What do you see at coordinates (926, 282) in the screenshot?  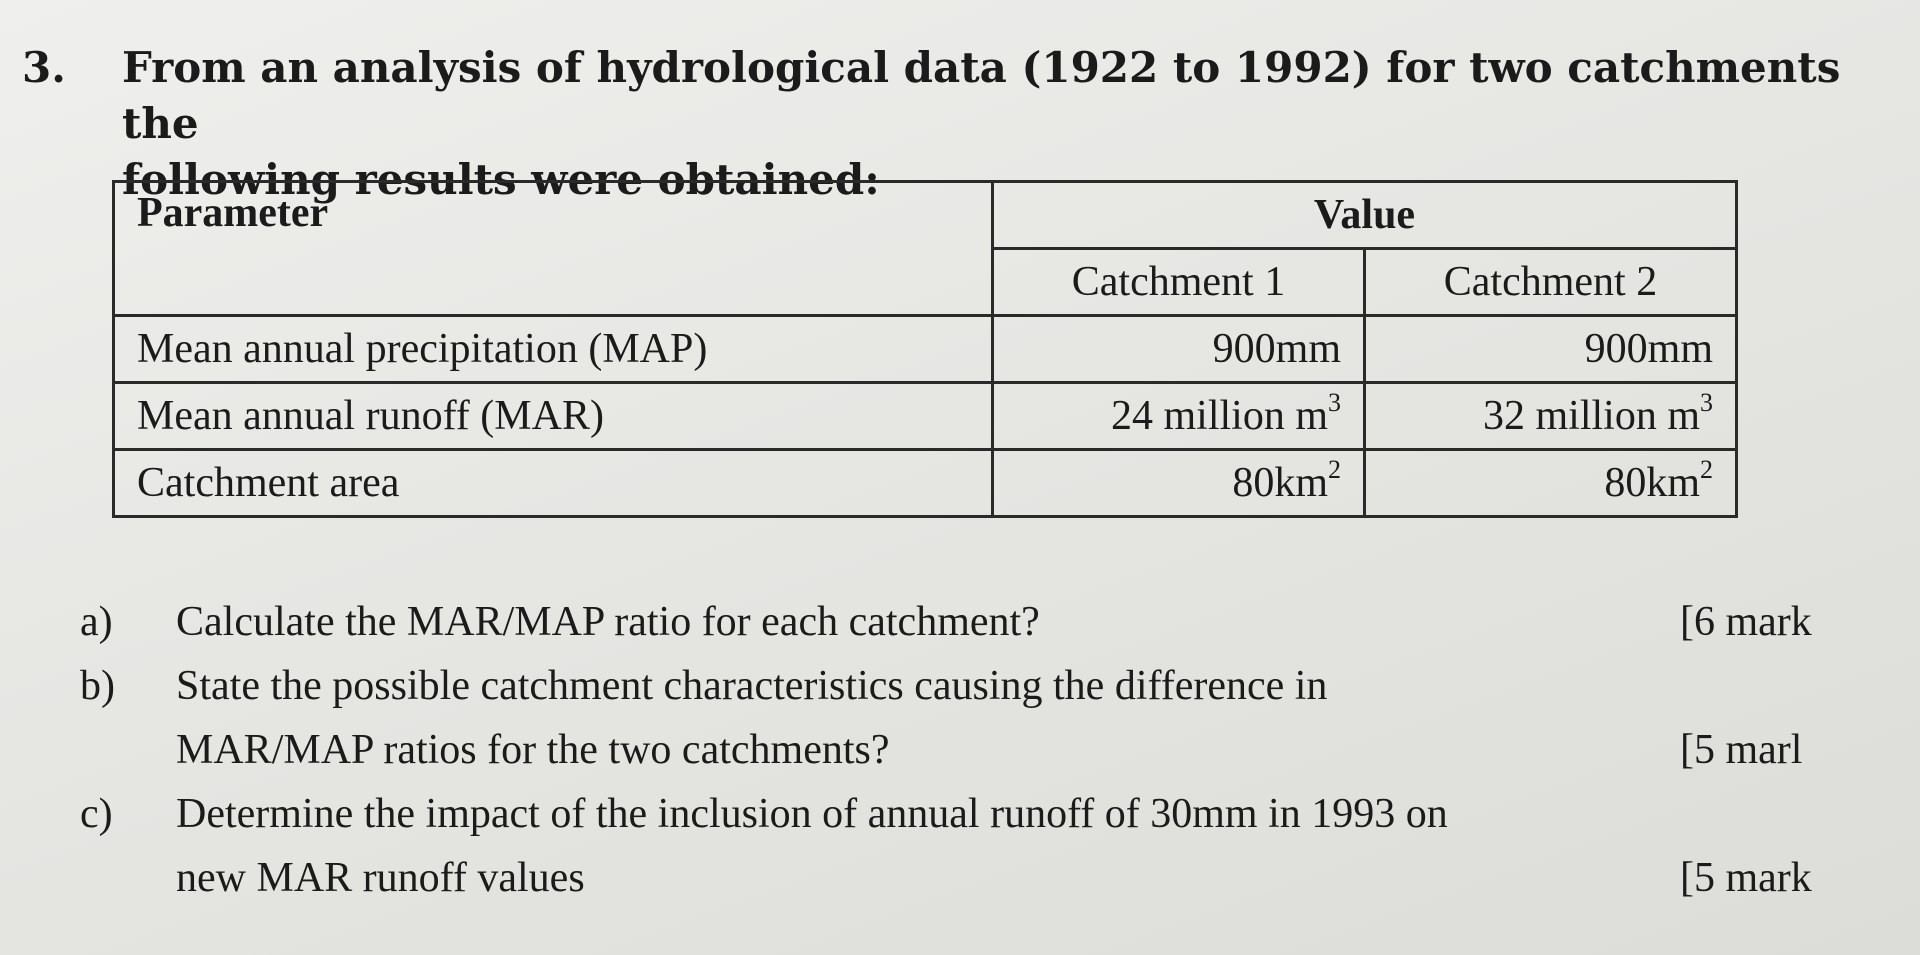 I see `table-subheader-row: Catchment 1 Catchment 2` at bounding box center [926, 282].